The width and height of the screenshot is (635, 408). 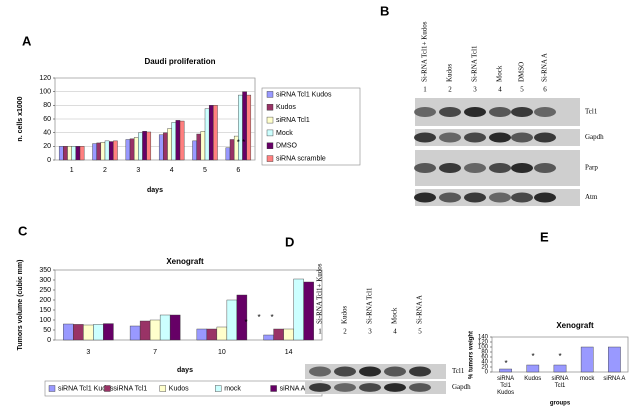 What do you see at coordinates (560, 404) in the screenshot?
I see `x-axis-label: groups` at bounding box center [560, 404].